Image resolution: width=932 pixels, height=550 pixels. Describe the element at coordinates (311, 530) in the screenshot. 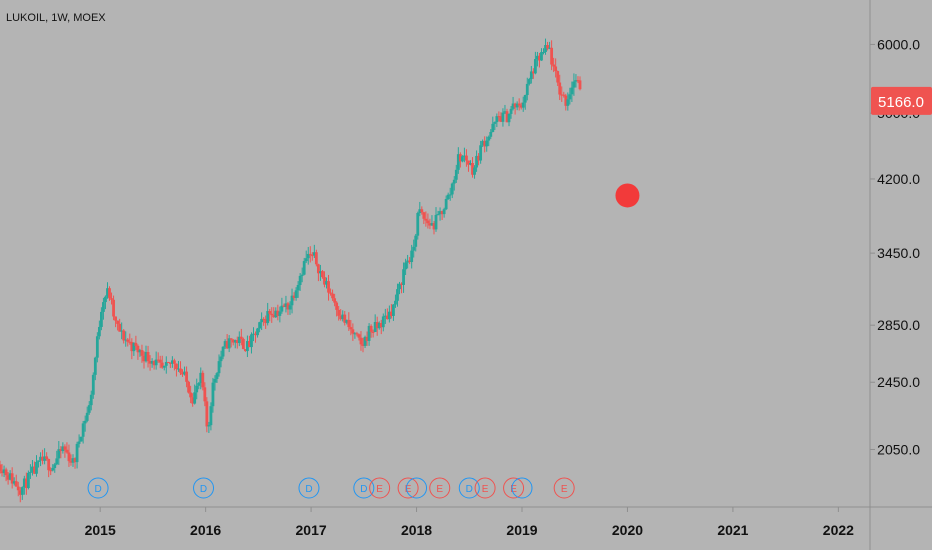

I see `x-tick-label: 2017` at that location.